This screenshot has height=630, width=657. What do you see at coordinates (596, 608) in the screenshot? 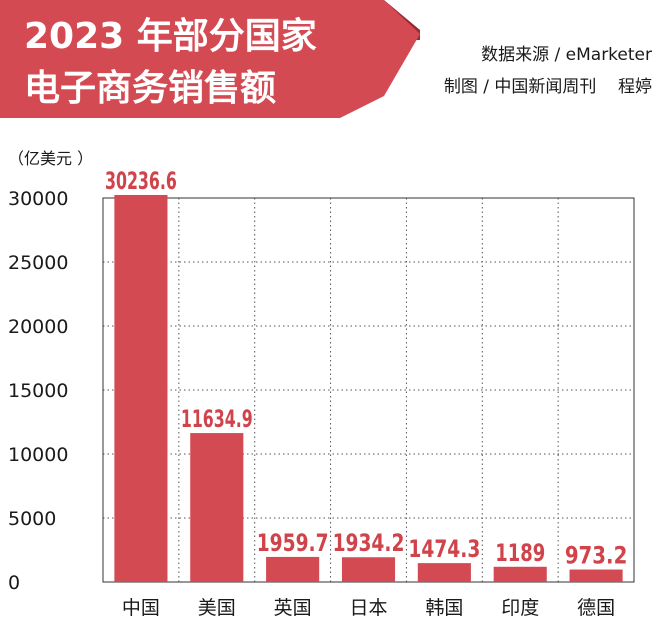
I see `x-category-label: 德国` at bounding box center [596, 608].